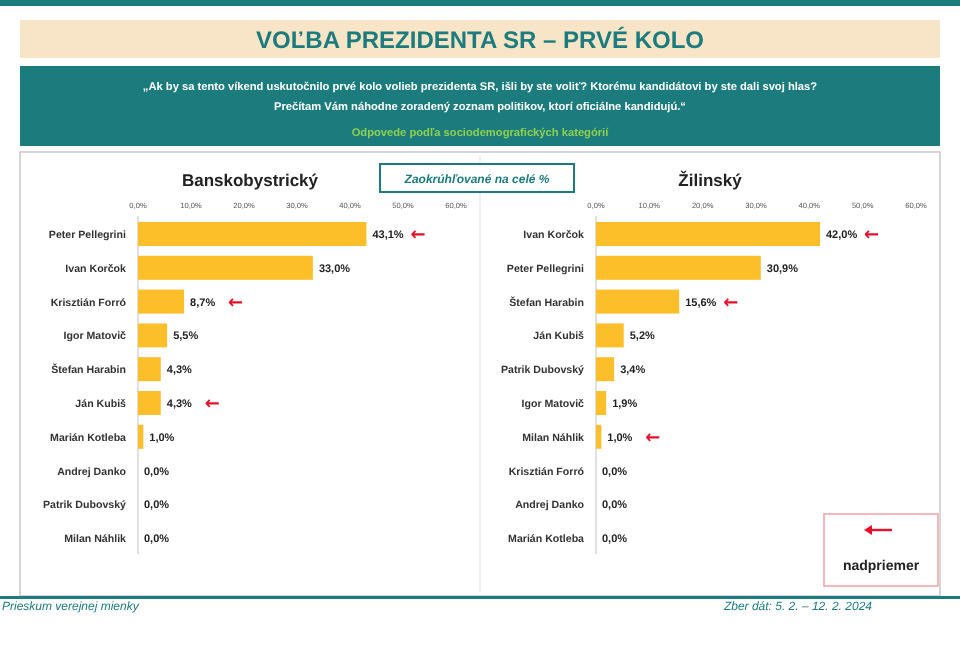 This screenshot has height=646, width=960. Describe the element at coordinates (250, 180) in the screenshot. I see `chart-title: Banskobystrický` at that location.